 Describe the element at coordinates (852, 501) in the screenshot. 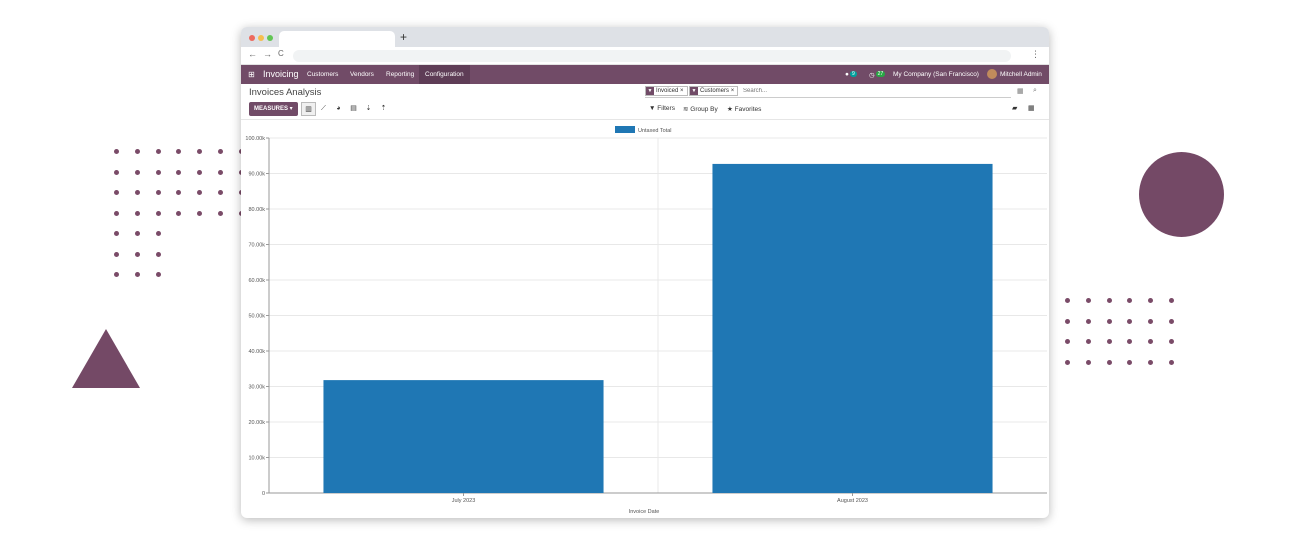

I see `x-tick-label: August 2023` at that location.